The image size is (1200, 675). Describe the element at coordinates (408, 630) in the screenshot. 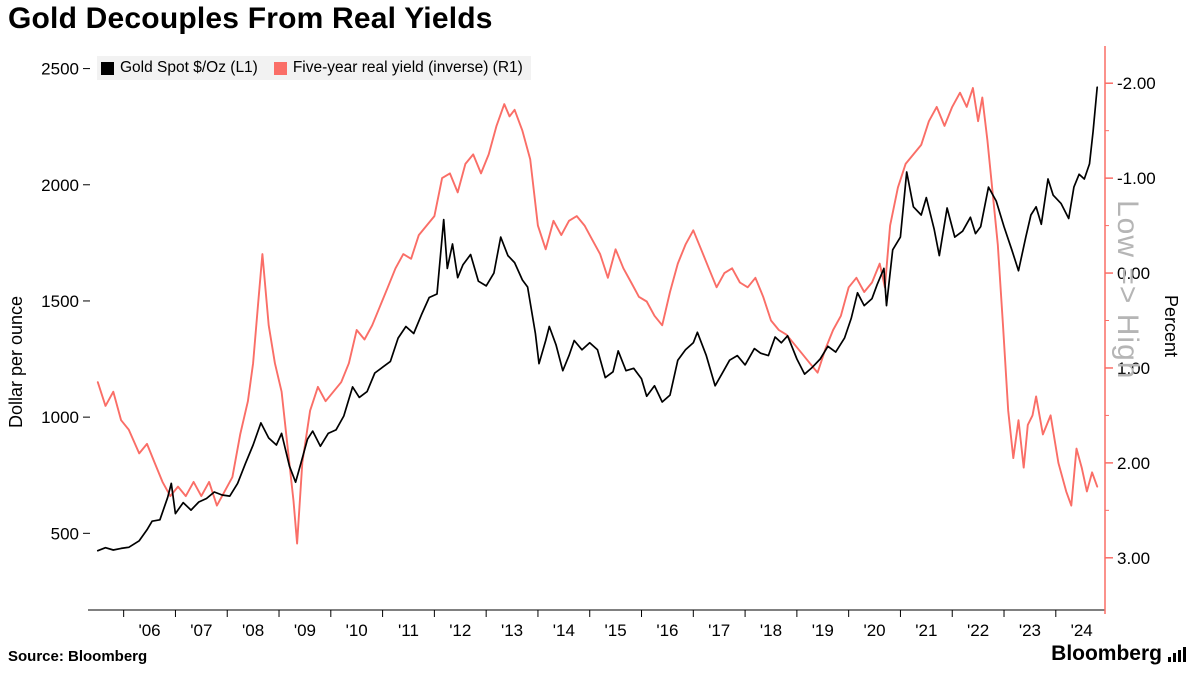

I see `x-tick-label: '11` at that location.